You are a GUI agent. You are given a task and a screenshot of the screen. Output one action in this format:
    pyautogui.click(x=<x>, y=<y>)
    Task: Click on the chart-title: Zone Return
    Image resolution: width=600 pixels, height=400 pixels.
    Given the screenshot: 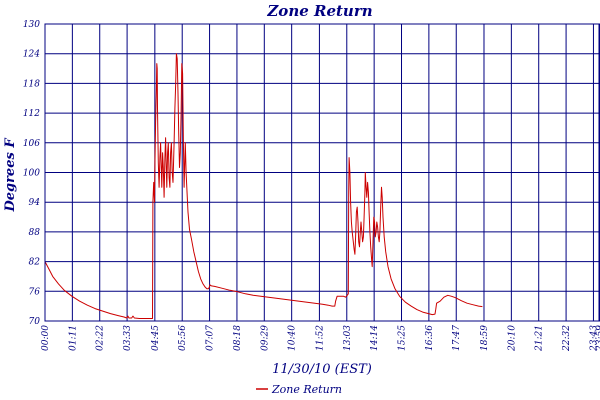 What is the action you would take?
    pyautogui.click(x=319, y=11)
    